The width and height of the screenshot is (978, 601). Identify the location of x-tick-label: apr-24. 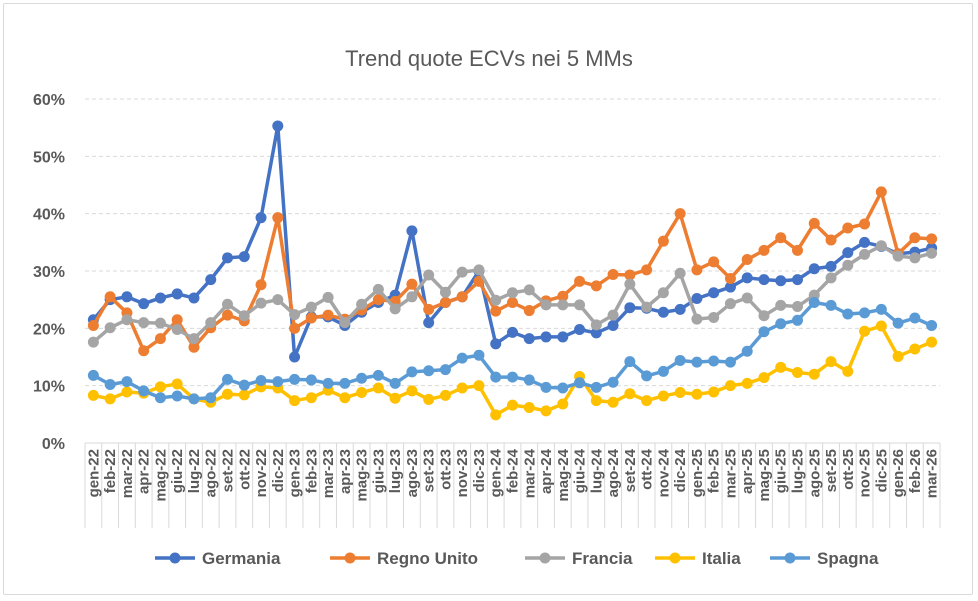
(546, 471).